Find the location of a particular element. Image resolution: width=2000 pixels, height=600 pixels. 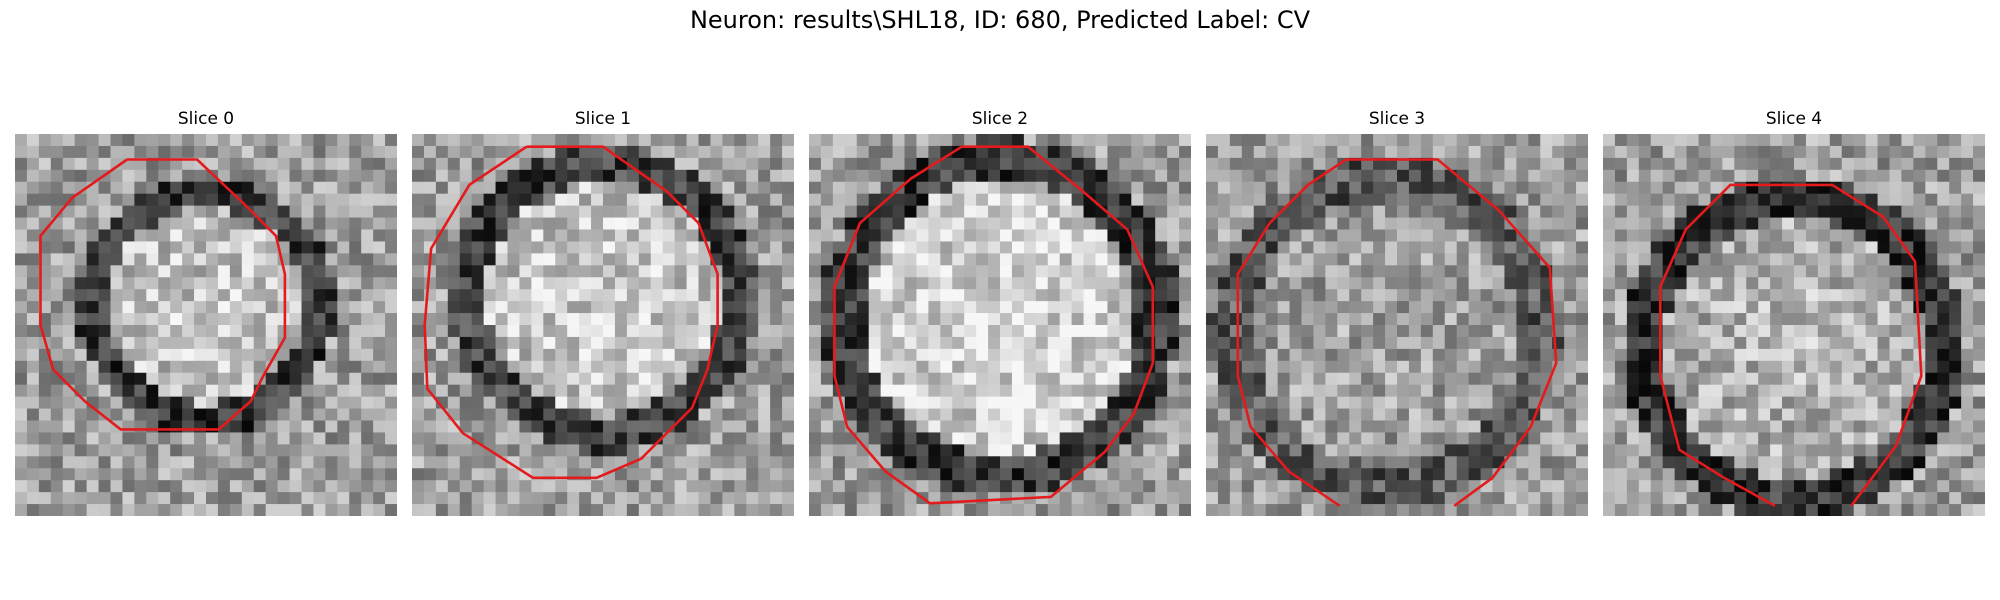

slice-0-image is located at coordinates (206, 325).